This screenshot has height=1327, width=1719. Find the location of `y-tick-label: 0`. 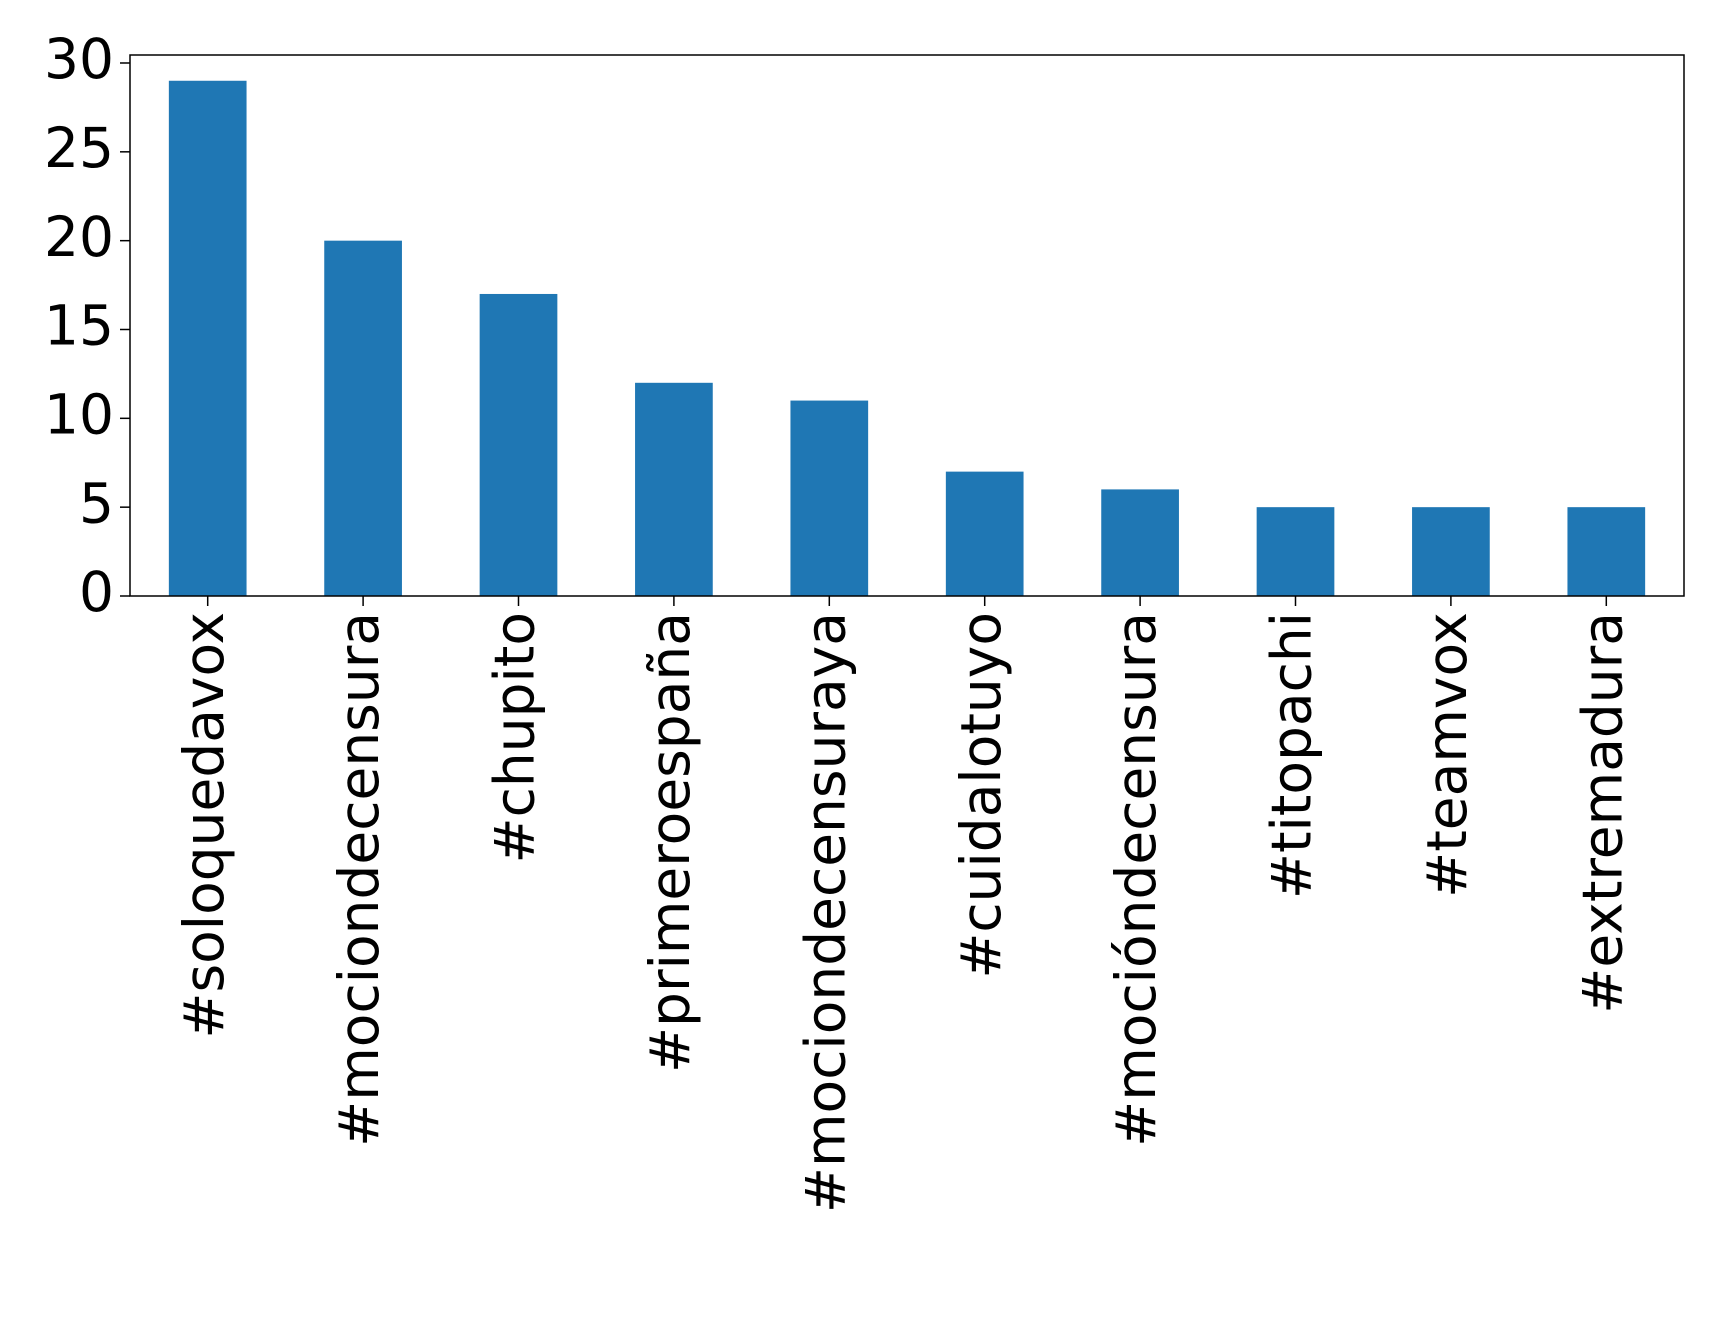

y-tick-label: 0 is located at coordinates (96, 592).